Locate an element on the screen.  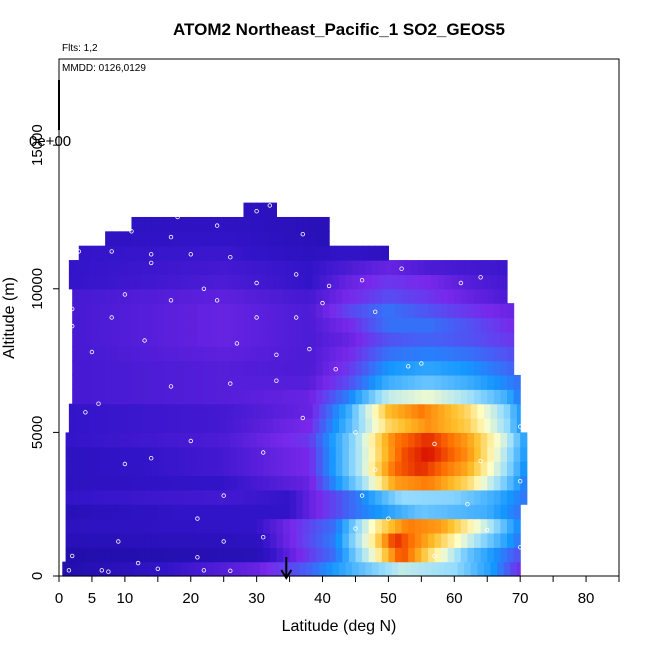
y-tick-label: 15000 is located at coordinates (37, 145).